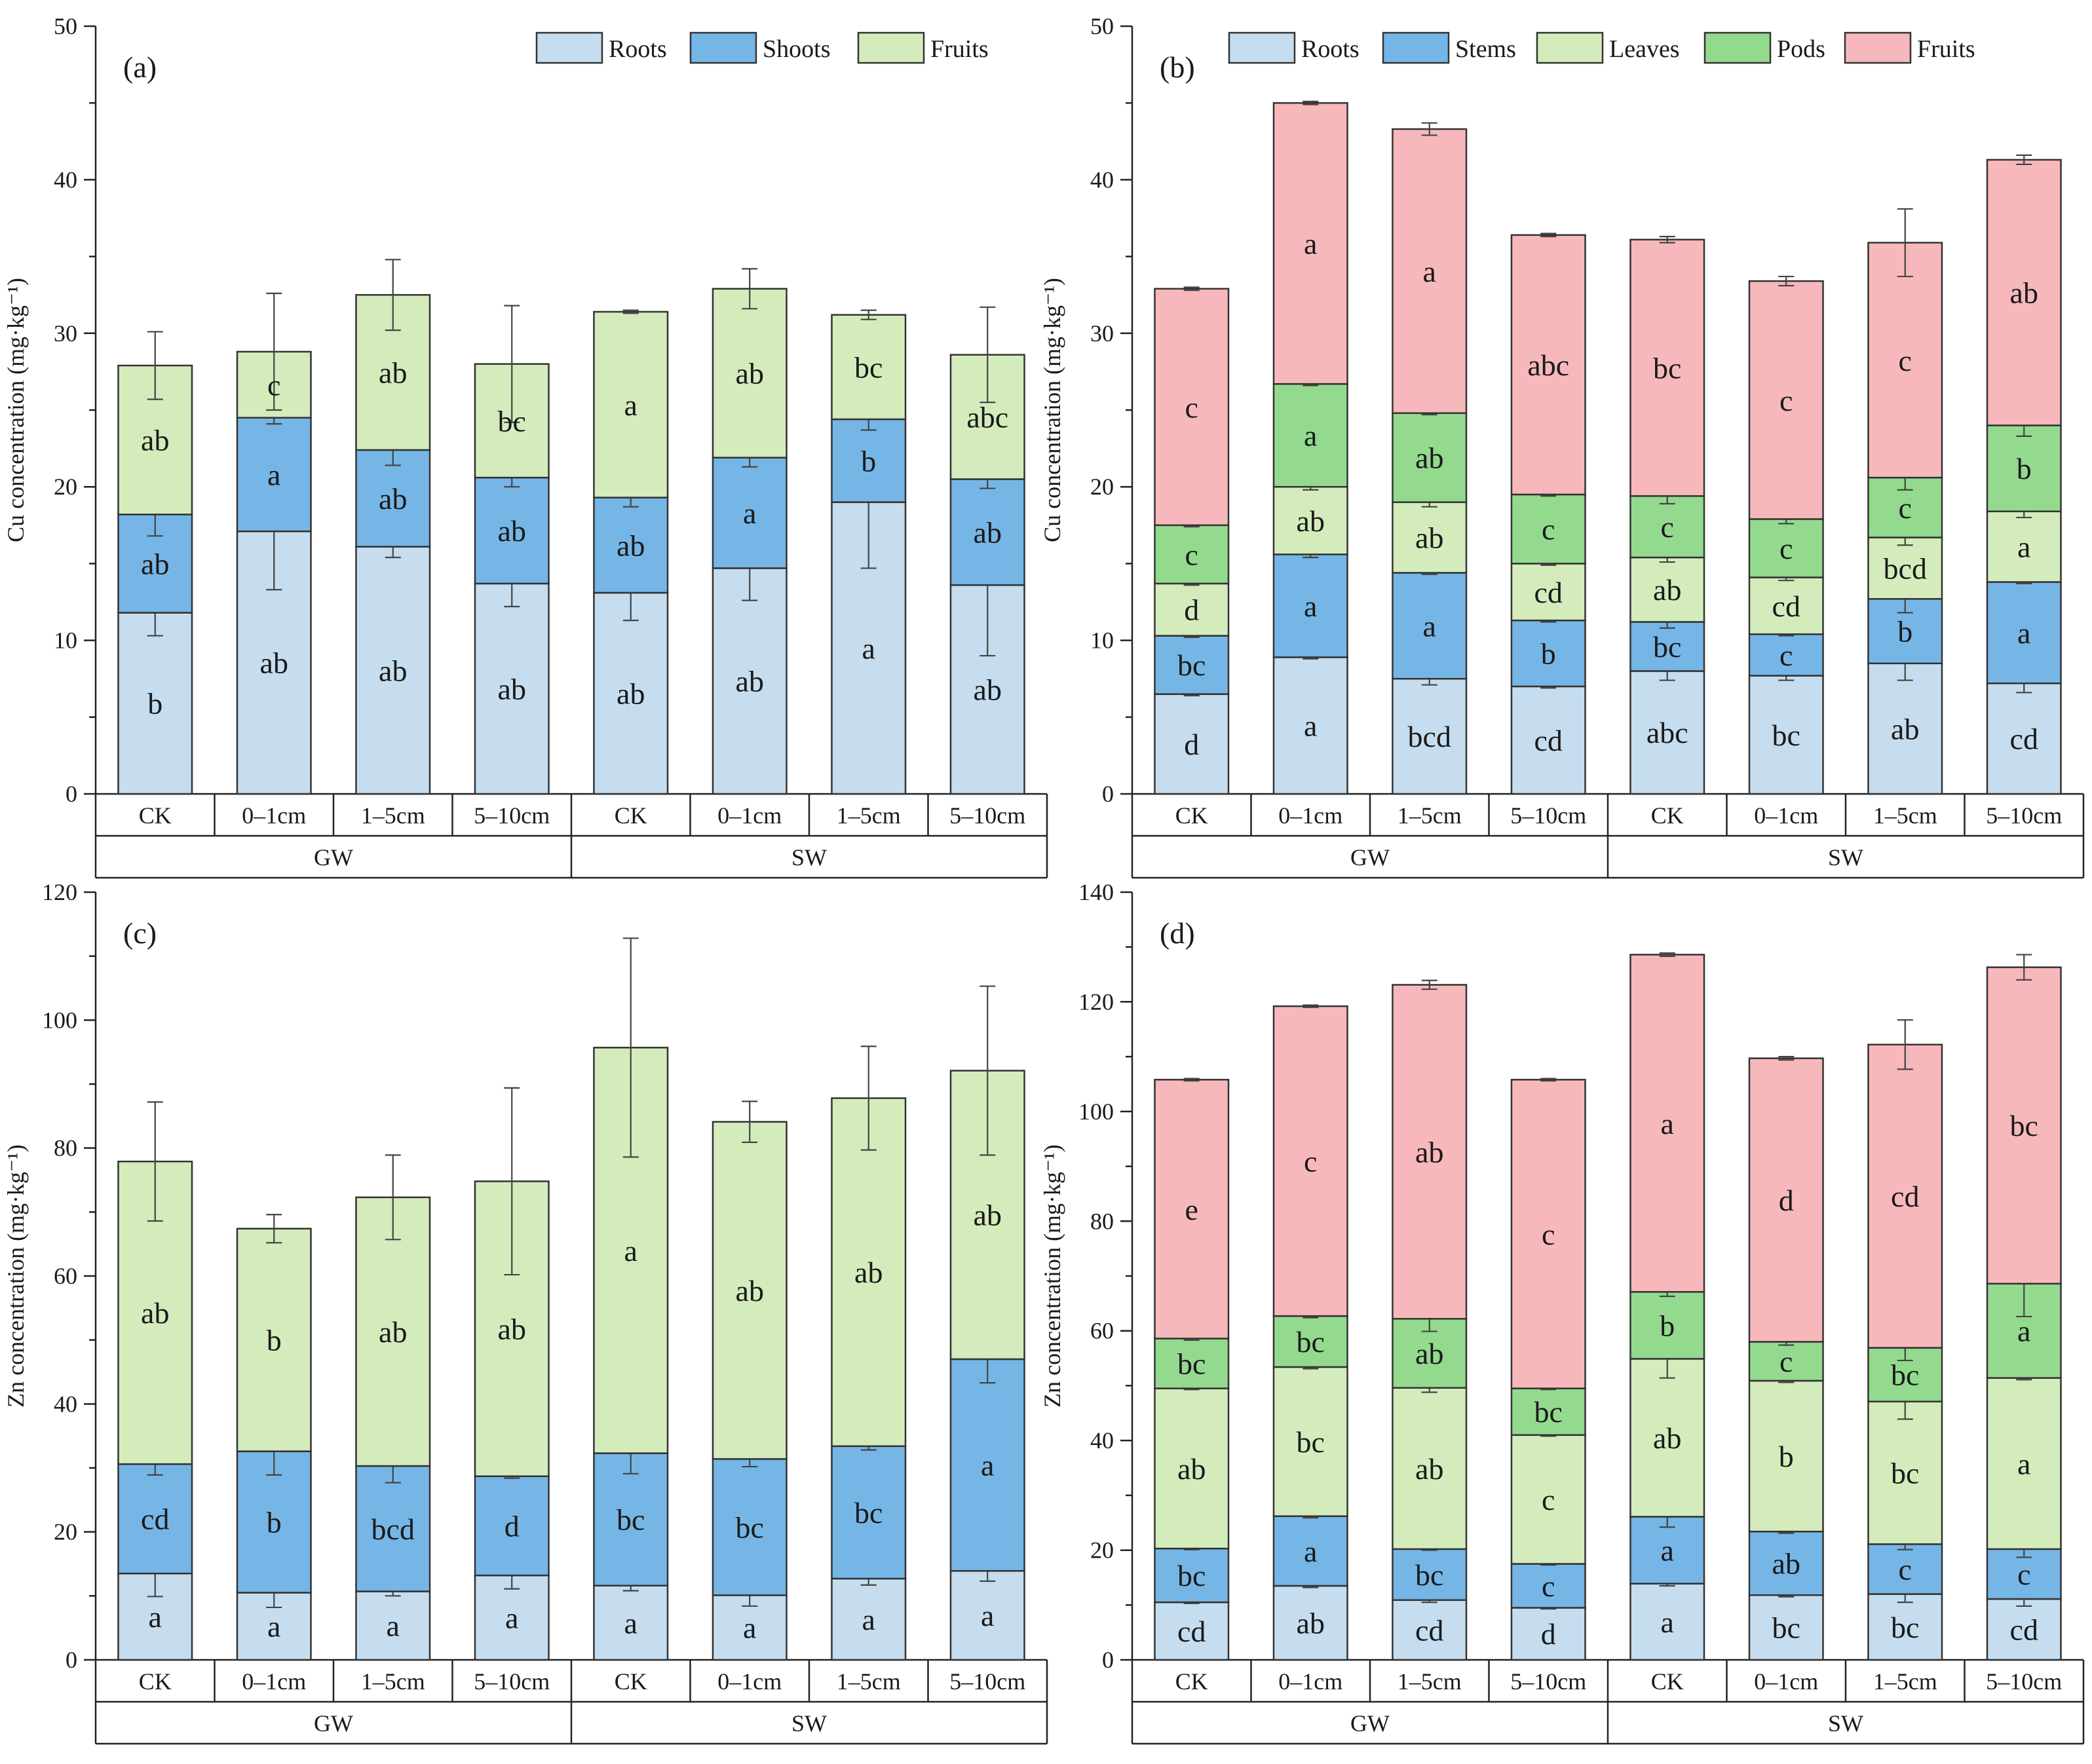 The image size is (2092, 1764). What do you see at coordinates (65, 1276) in the screenshot?
I see `y-tick-label: 60` at bounding box center [65, 1276].